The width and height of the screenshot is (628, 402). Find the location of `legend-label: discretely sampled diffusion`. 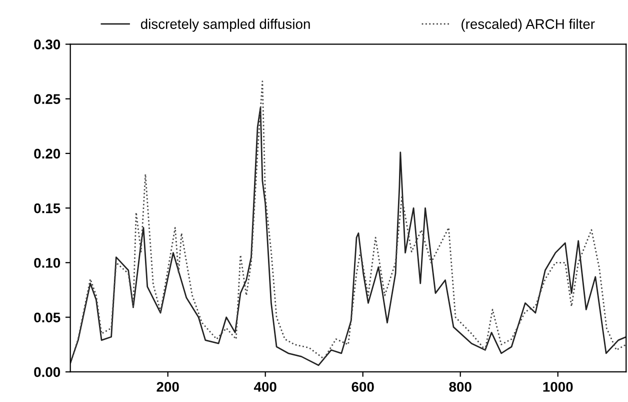

legend-label: discretely sampled diffusion is located at coordinates (225, 25).